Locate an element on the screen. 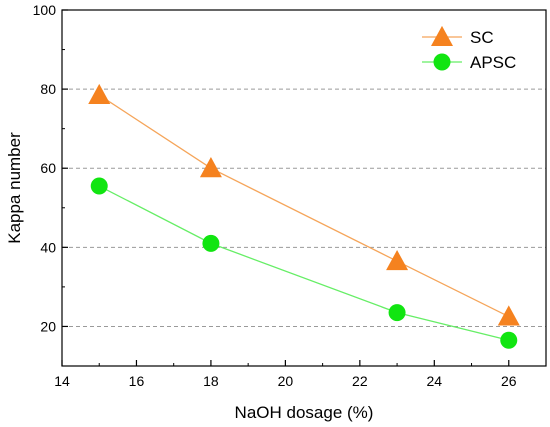 Image resolution: width=550 pixels, height=427 pixels. x-tick-label-24: 24 is located at coordinates (435, 381).